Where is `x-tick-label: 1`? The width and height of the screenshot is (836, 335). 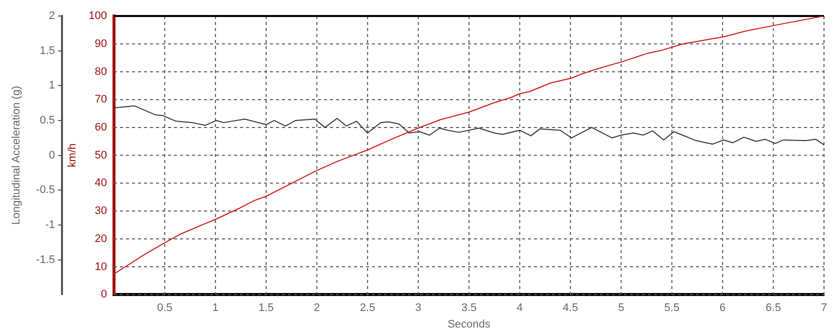
x-tick-label: 1 is located at coordinates (215, 308).